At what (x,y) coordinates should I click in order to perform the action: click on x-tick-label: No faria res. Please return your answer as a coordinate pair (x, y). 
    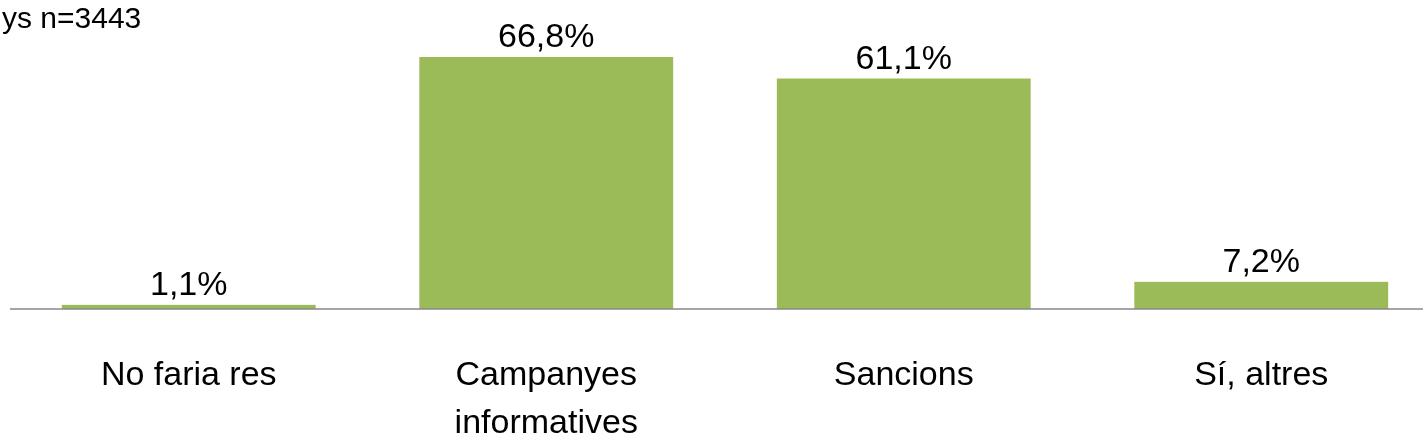
    Looking at the image, I should click on (188, 373).